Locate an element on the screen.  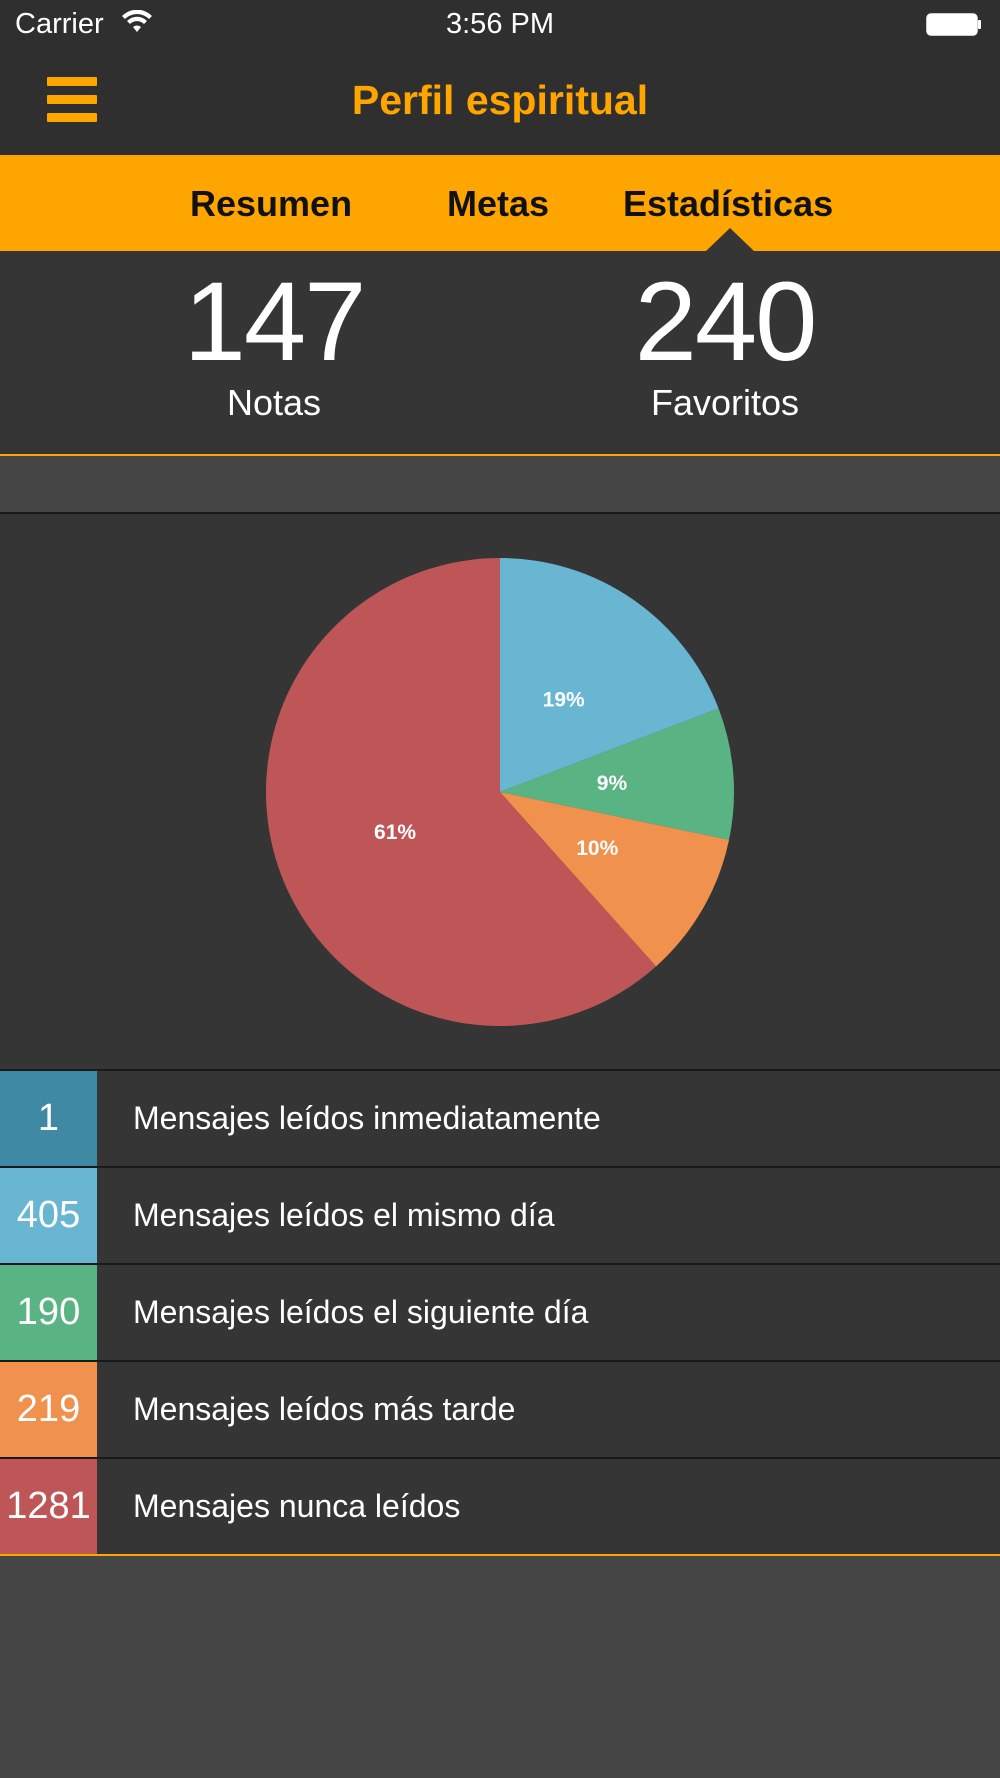
pie-slice-label: 10% is located at coordinates (597, 848).